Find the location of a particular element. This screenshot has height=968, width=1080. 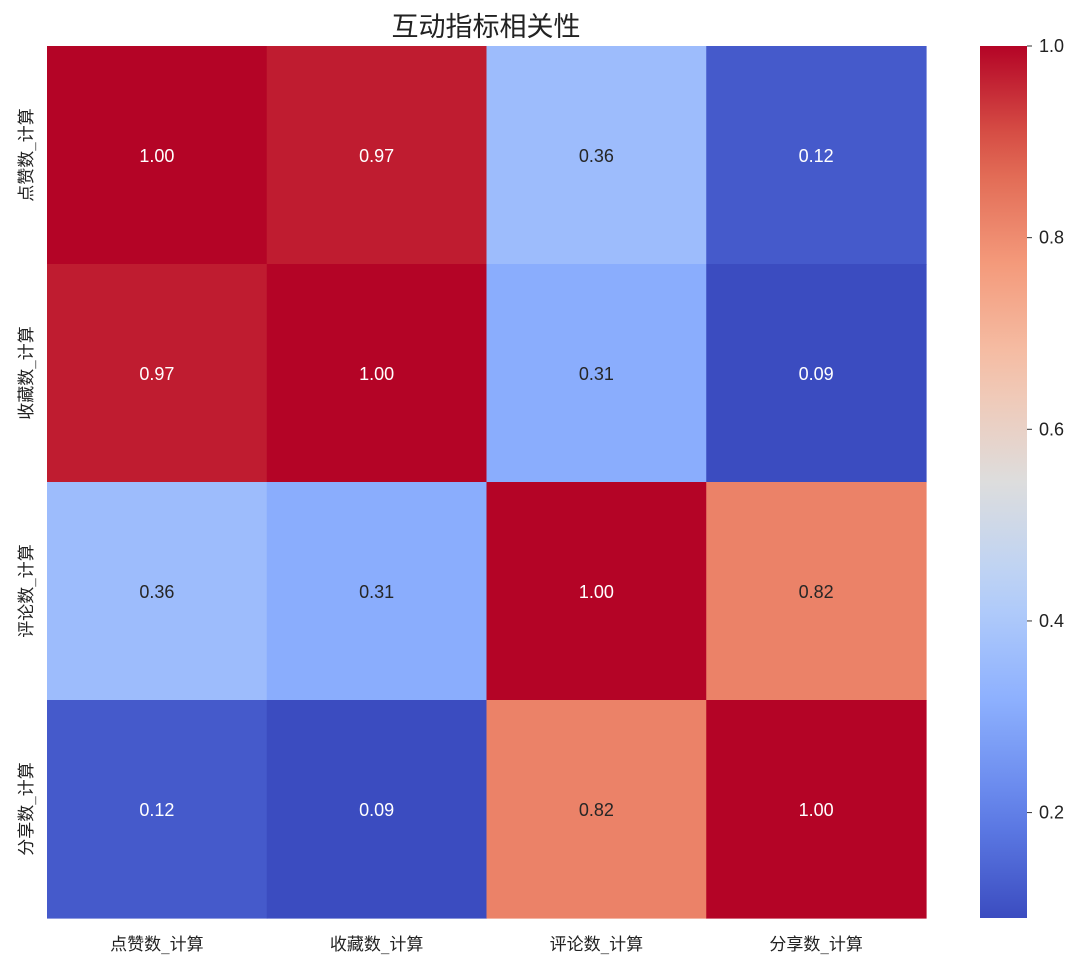

heatmap-cell-r1-c0 is located at coordinates (157, 373).